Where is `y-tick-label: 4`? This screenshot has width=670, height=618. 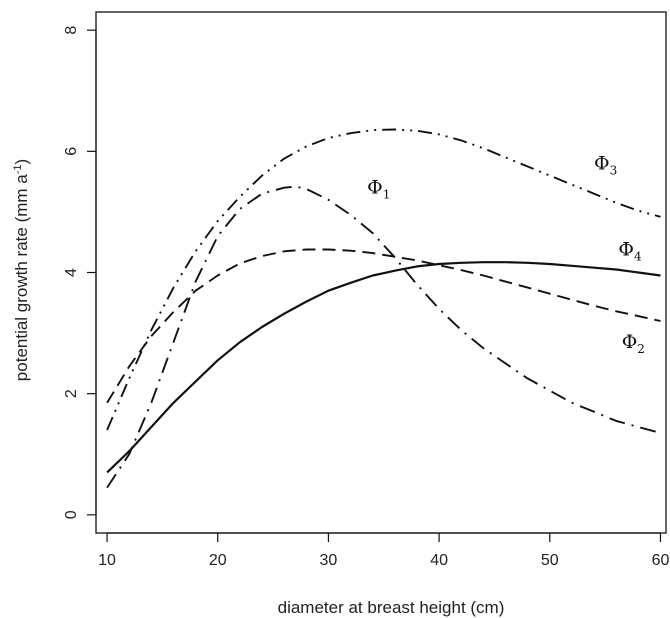 y-tick-label: 4 is located at coordinates (71, 272).